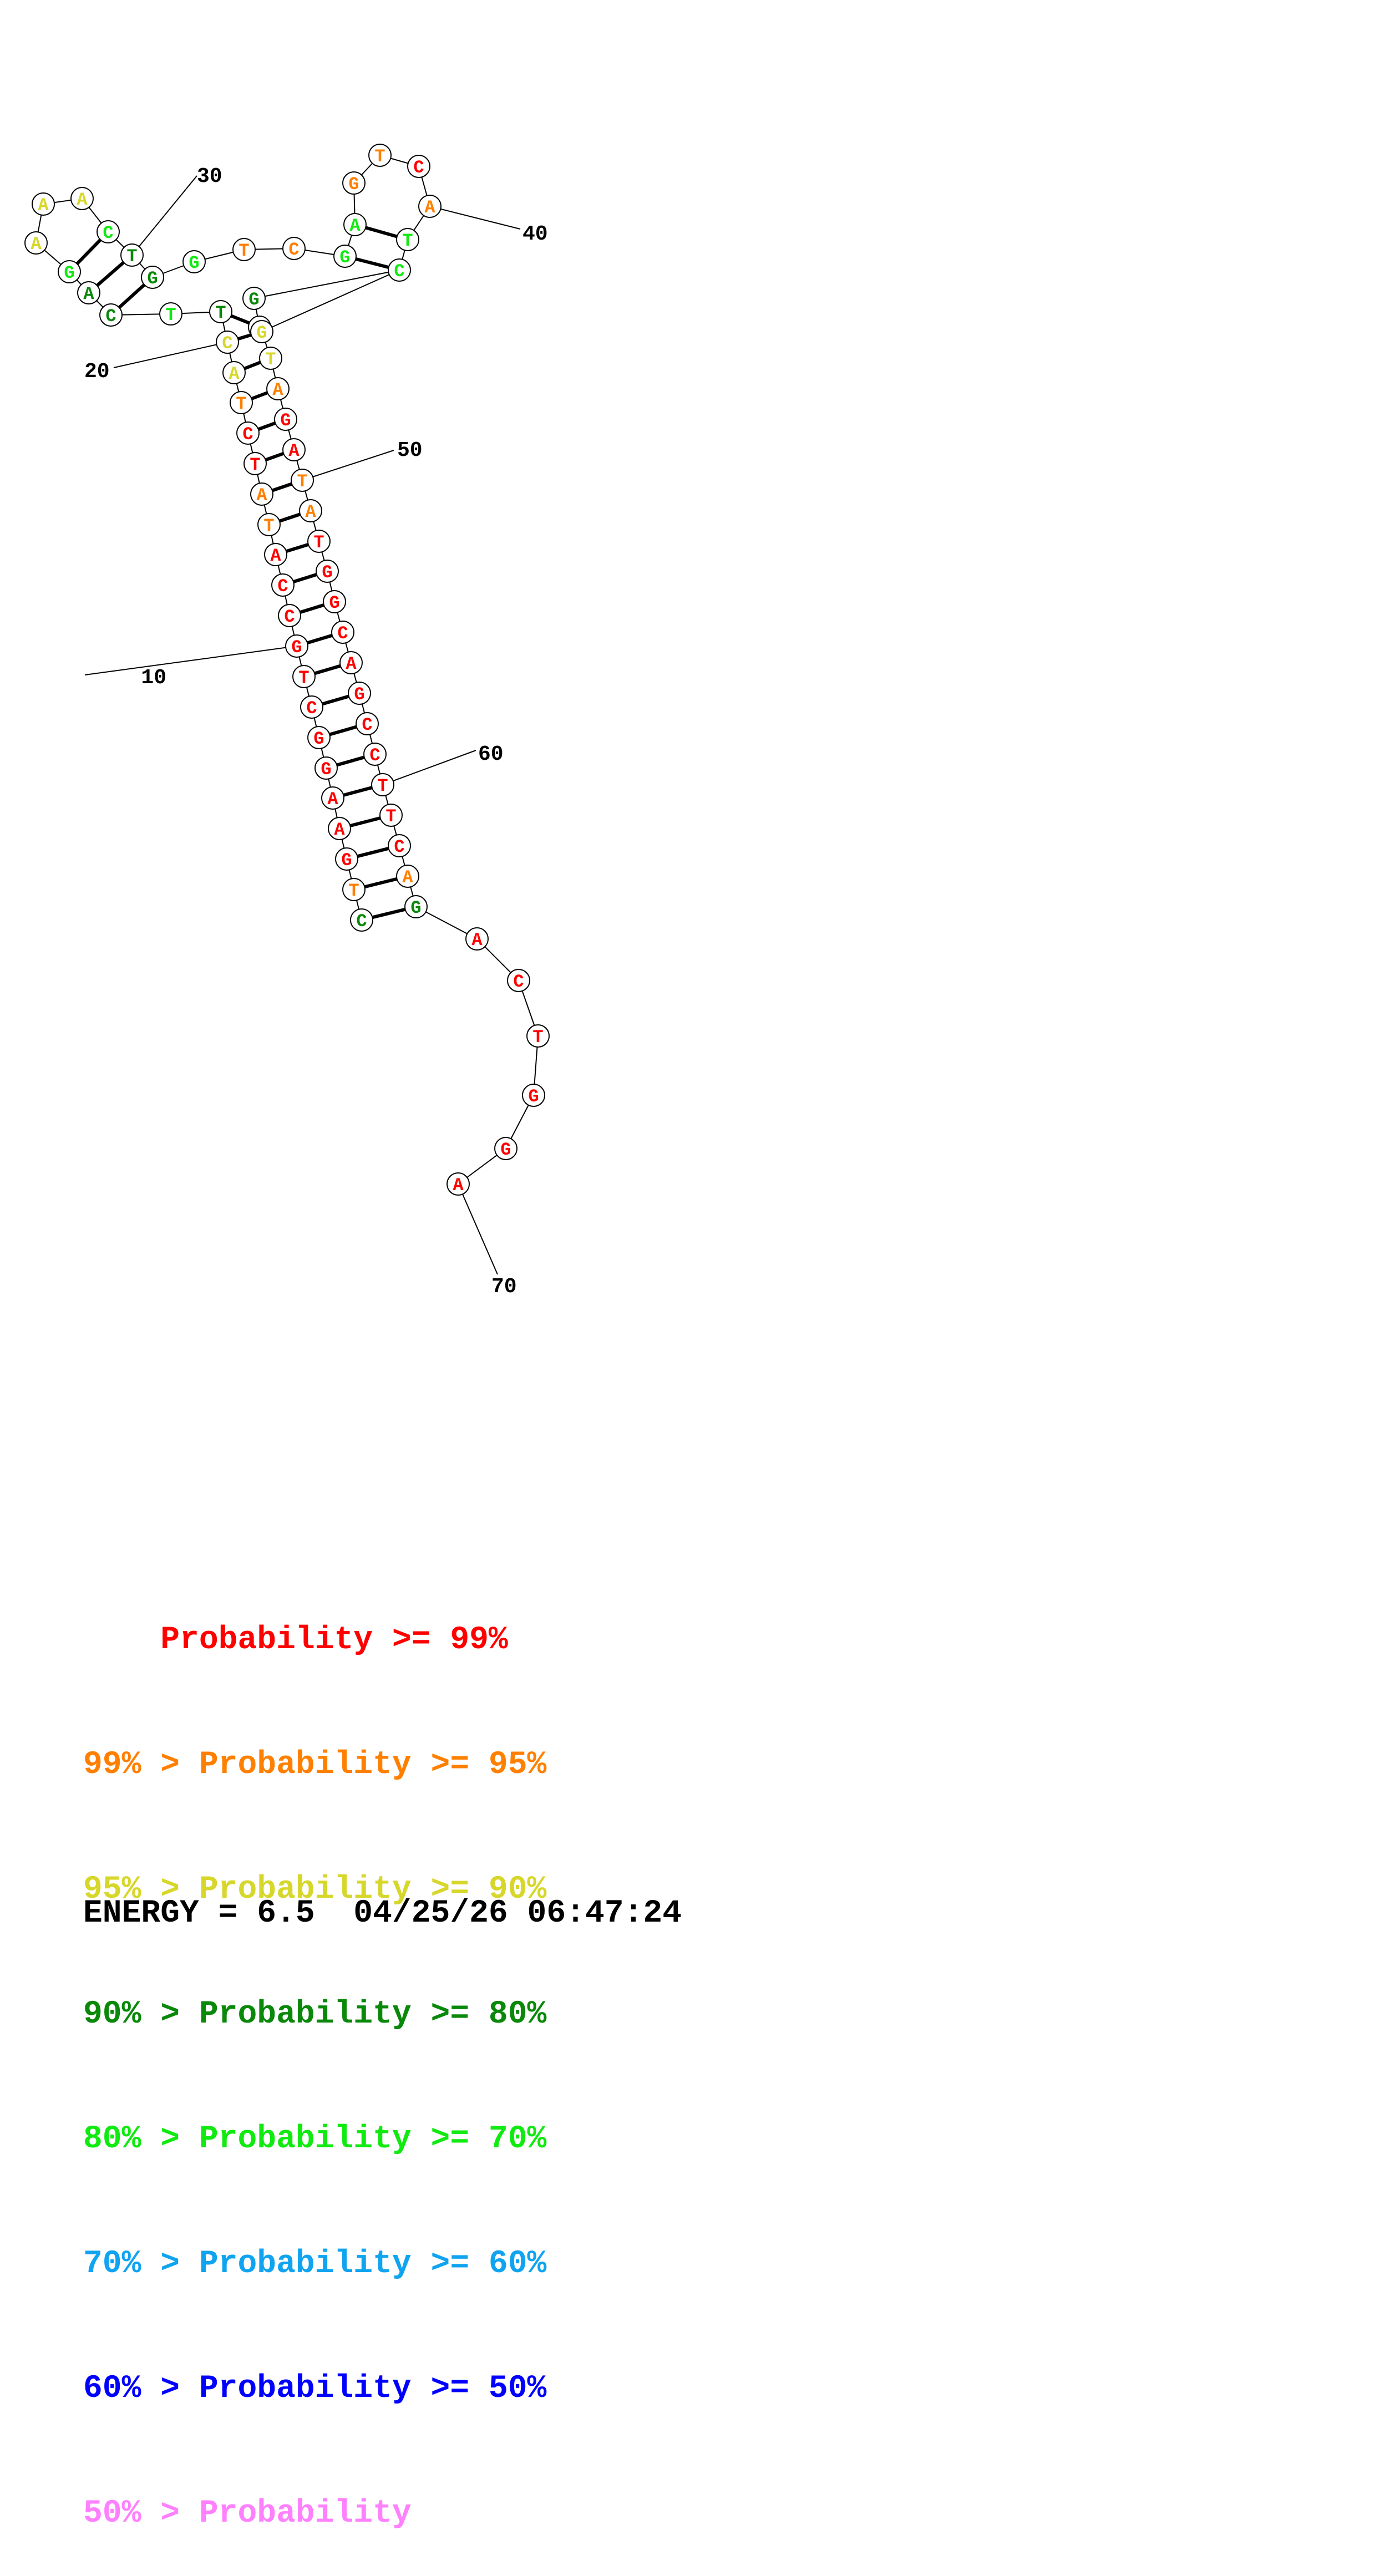 Image resolution: width=1375 pixels, height=2576 pixels. What do you see at coordinates (373, 1765) in the screenshot?
I see `legend-text: Probability >= 95%` at bounding box center [373, 1765].